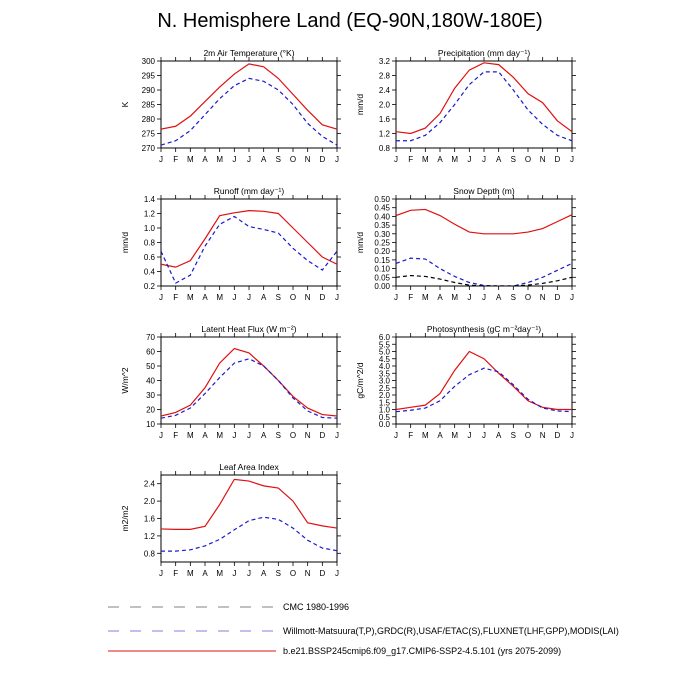 This screenshot has width=700, height=700. What do you see at coordinates (150, 395) in the screenshot?
I see `y-tick-label: 30` at bounding box center [150, 395].